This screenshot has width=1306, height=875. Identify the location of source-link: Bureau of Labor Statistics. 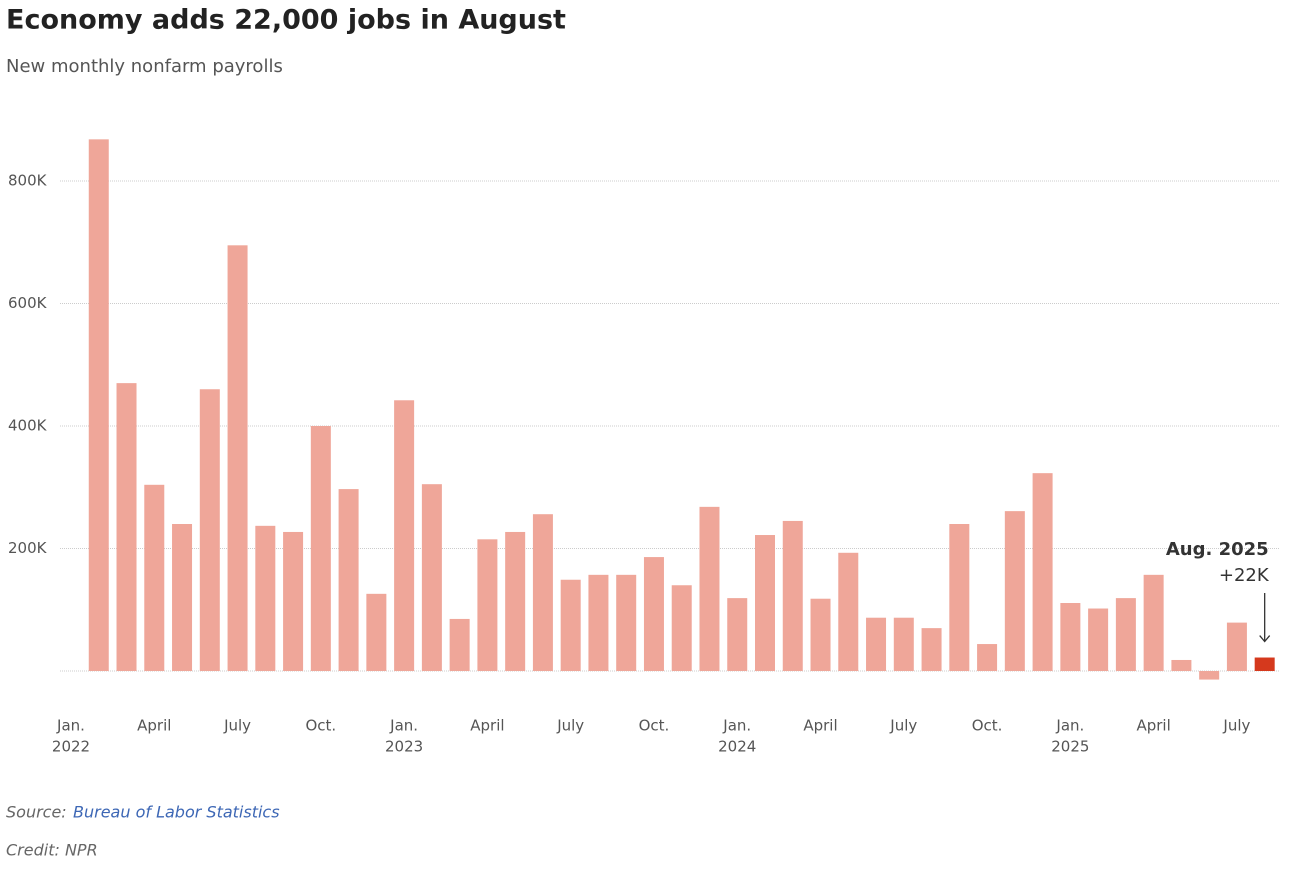
(176, 812).